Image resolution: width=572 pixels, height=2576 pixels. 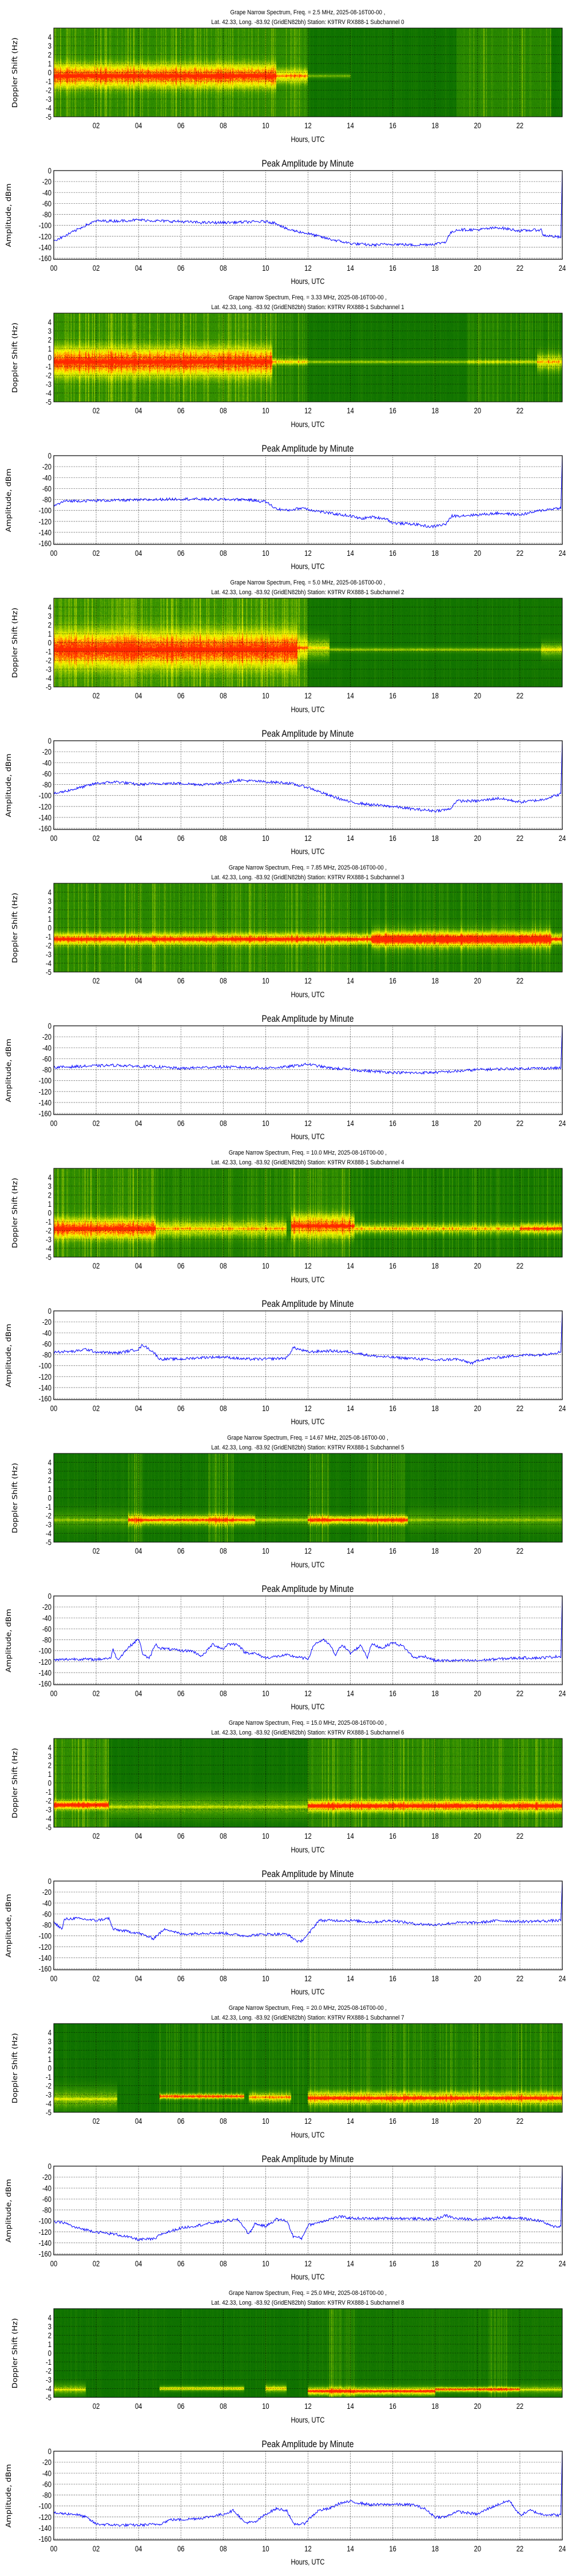 I want to click on x-tick-label: 20, so click(x=477, y=2121).